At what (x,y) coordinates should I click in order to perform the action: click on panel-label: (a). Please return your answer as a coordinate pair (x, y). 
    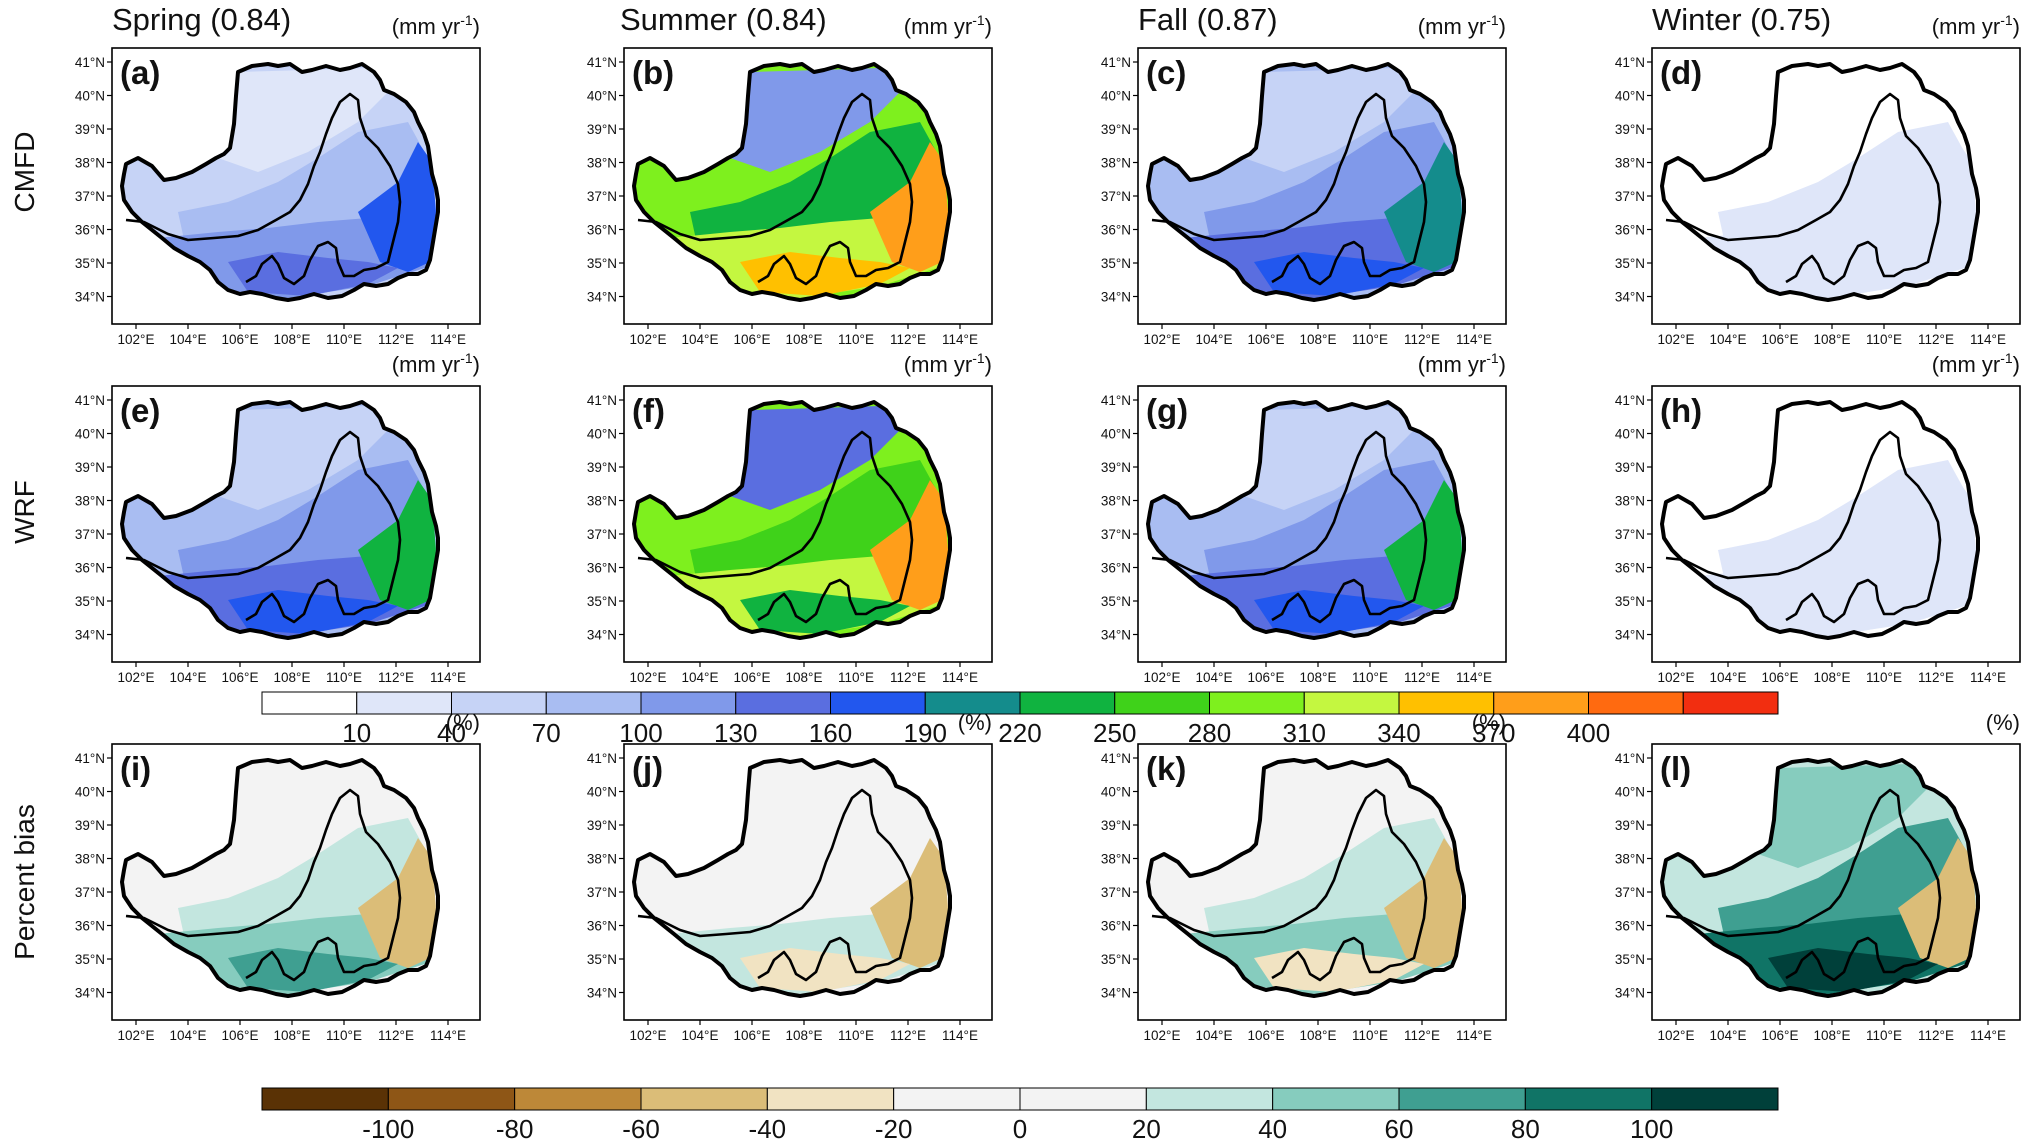
    Looking at the image, I should click on (140, 72).